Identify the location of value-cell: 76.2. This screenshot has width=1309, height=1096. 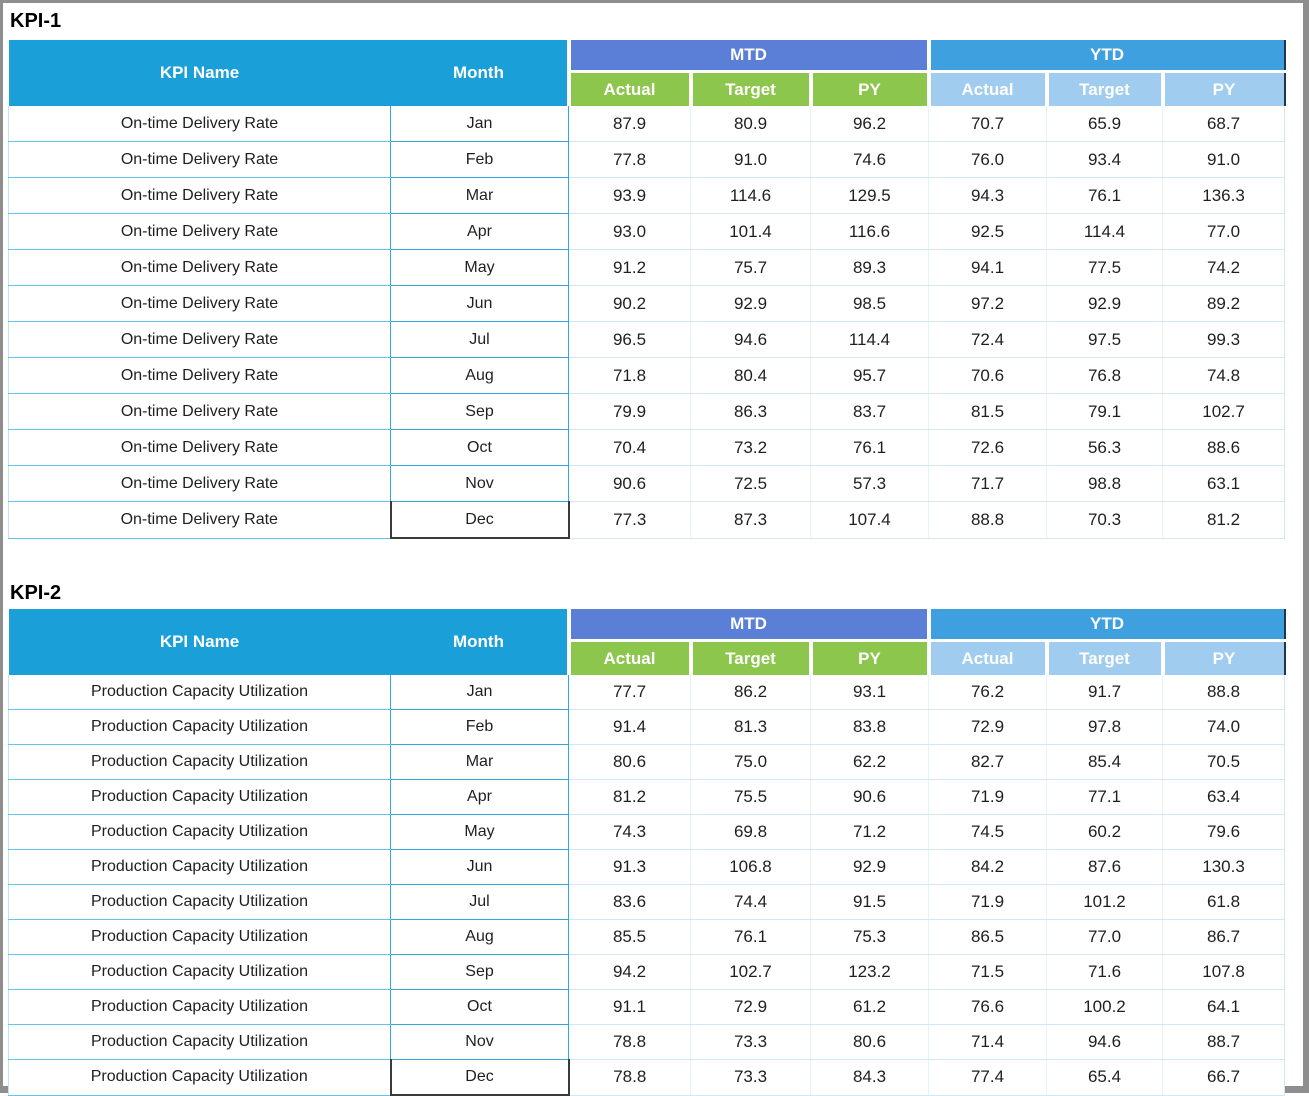
(987, 692).